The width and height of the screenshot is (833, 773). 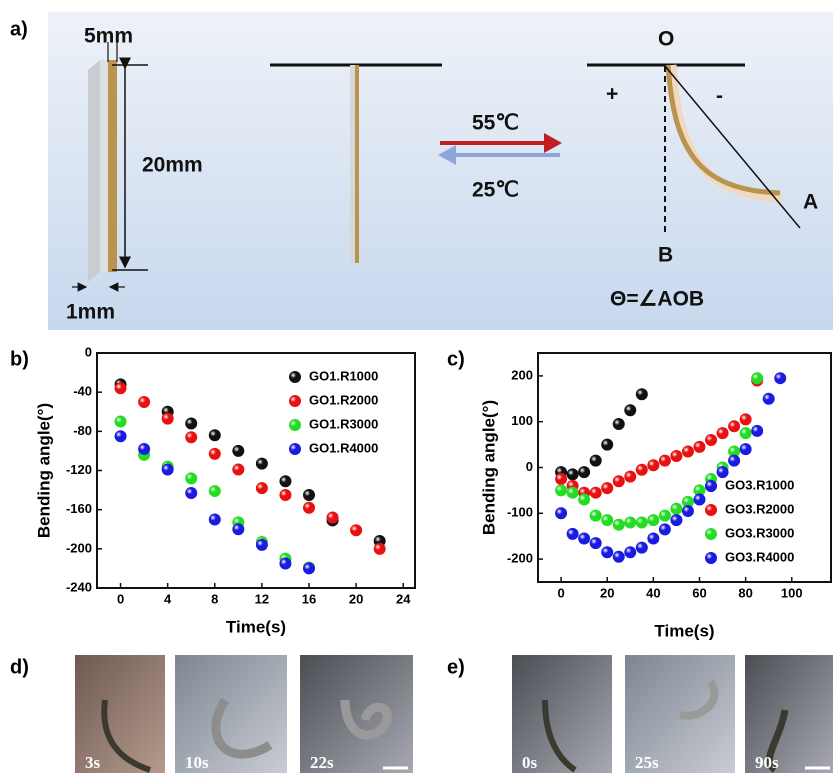 What do you see at coordinates (172, 165) in the screenshot?
I see `length-label: 20mm` at bounding box center [172, 165].